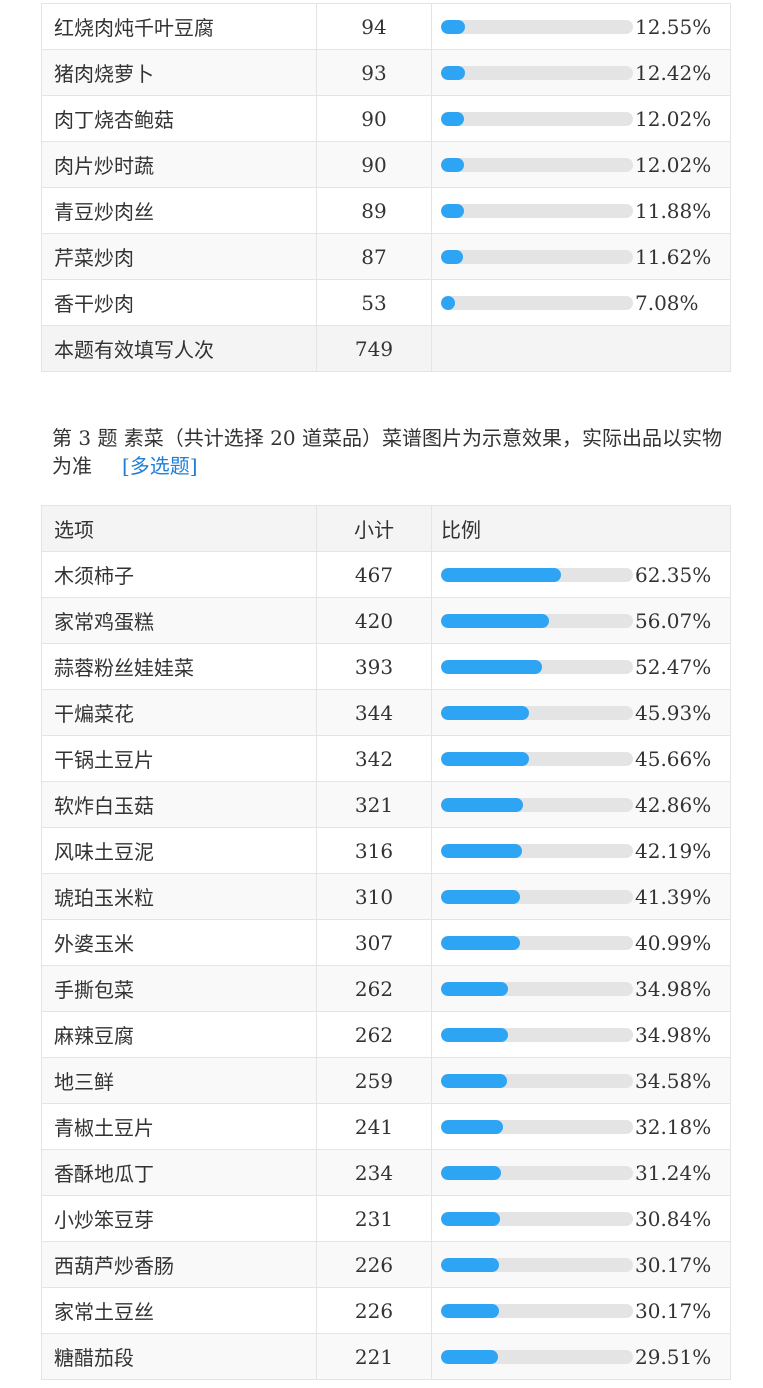  I want to click on table-row: 风味土豆泥 316 42.19%, so click(386, 850).